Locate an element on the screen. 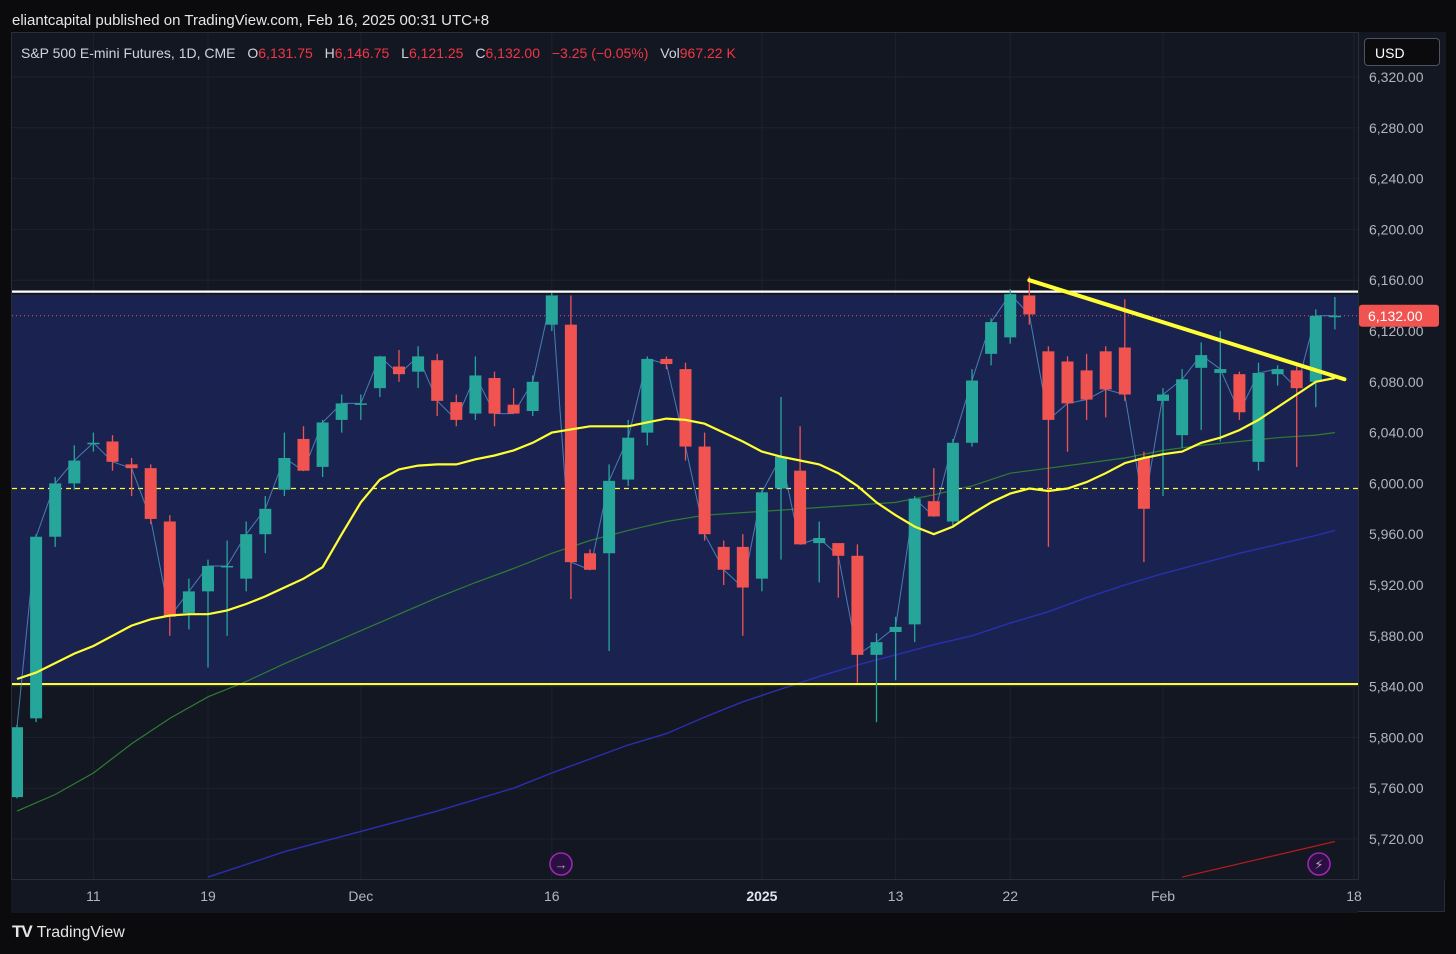 The height and width of the screenshot is (954, 1456). volume-label: Vol is located at coordinates (670, 53).